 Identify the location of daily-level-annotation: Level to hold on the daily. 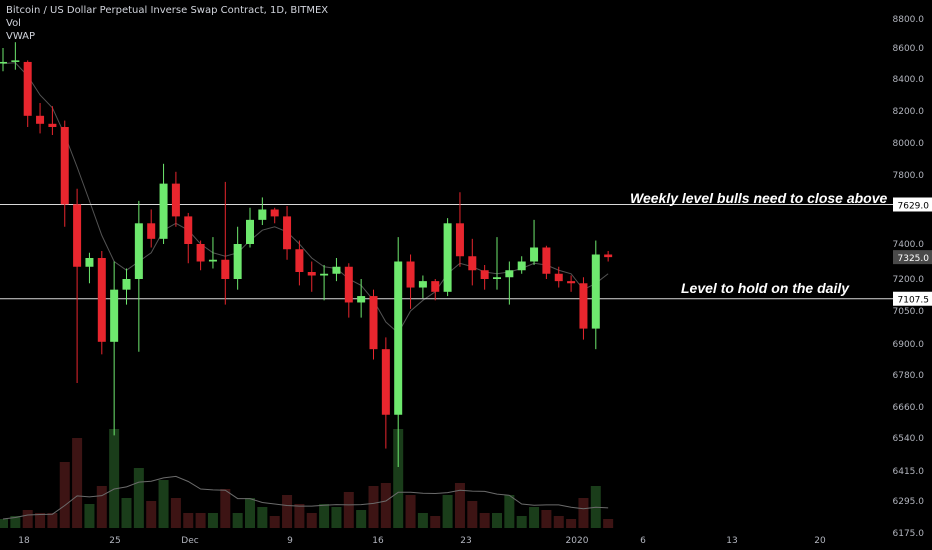
(765, 288).